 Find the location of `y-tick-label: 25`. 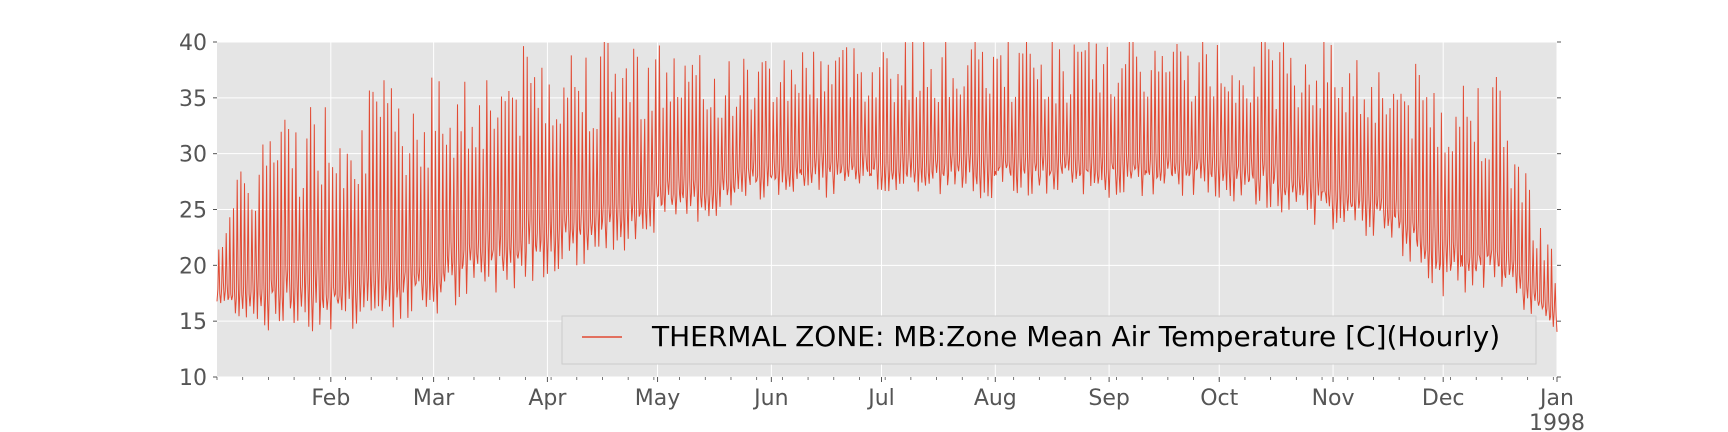

y-tick-label: 25 is located at coordinates (193, 211).